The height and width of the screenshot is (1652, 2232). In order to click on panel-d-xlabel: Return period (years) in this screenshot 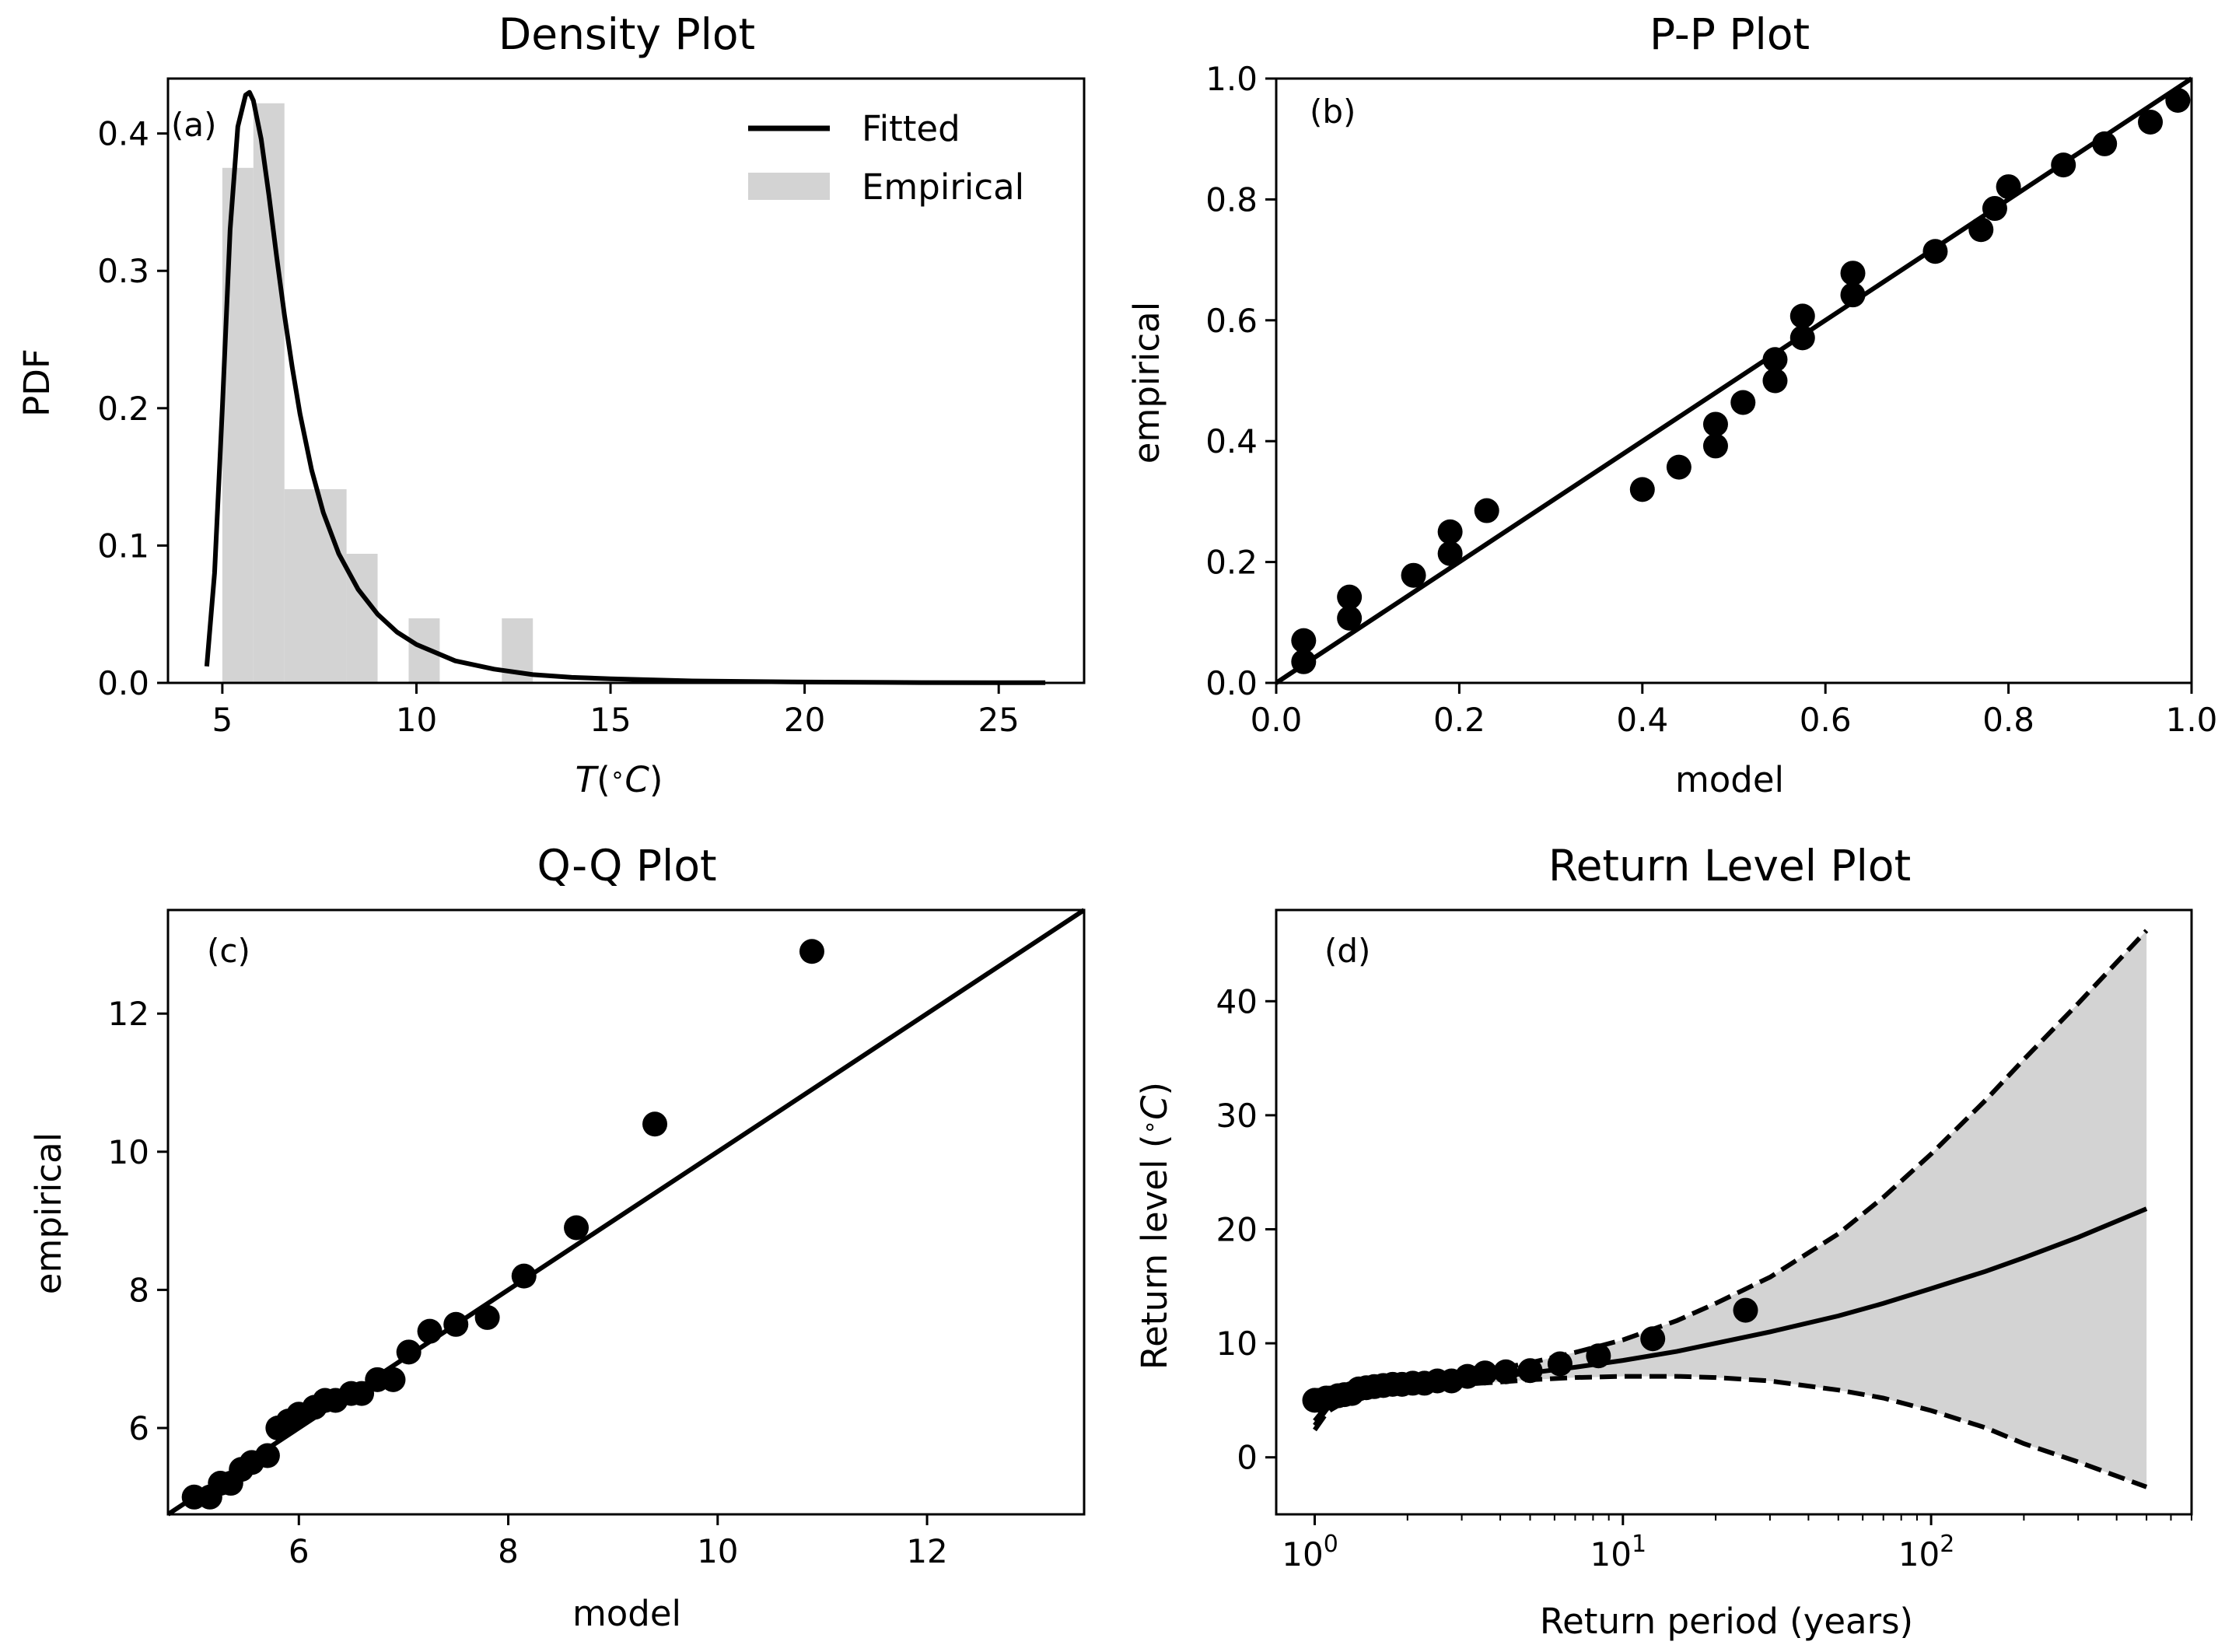, I will do `click(1726, 1621)`.